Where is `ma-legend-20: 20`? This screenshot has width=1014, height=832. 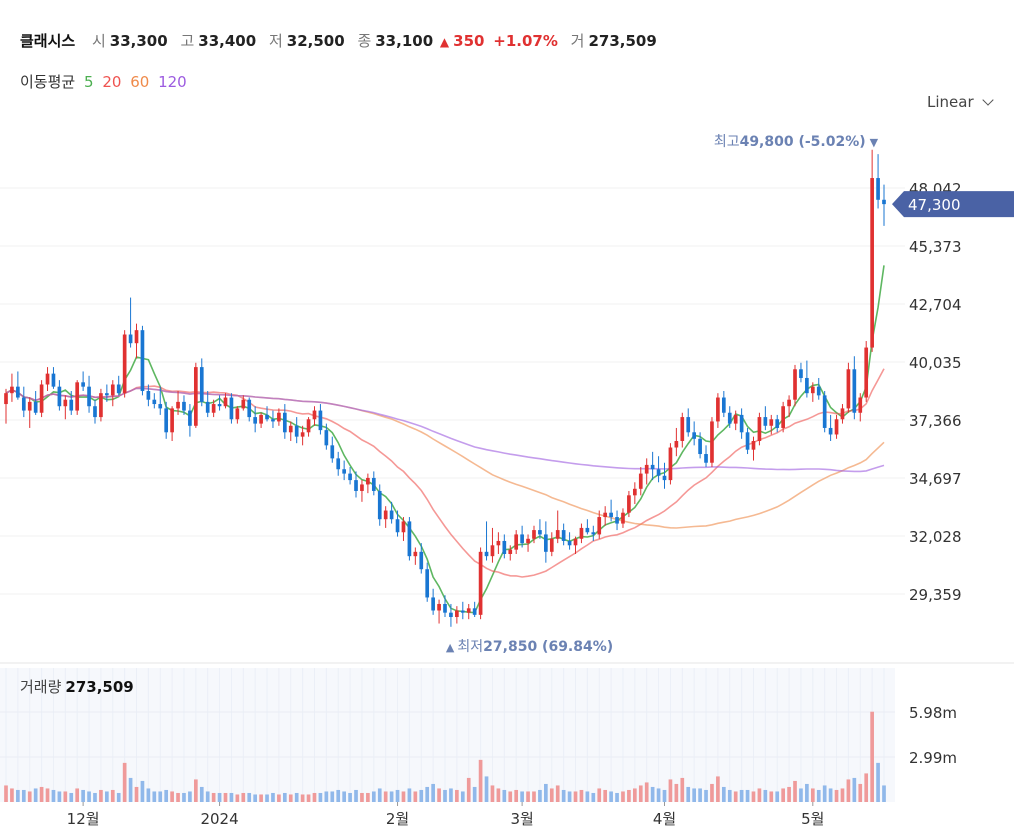 ma-legend-20: 20 is located at coordinates (112, 82).